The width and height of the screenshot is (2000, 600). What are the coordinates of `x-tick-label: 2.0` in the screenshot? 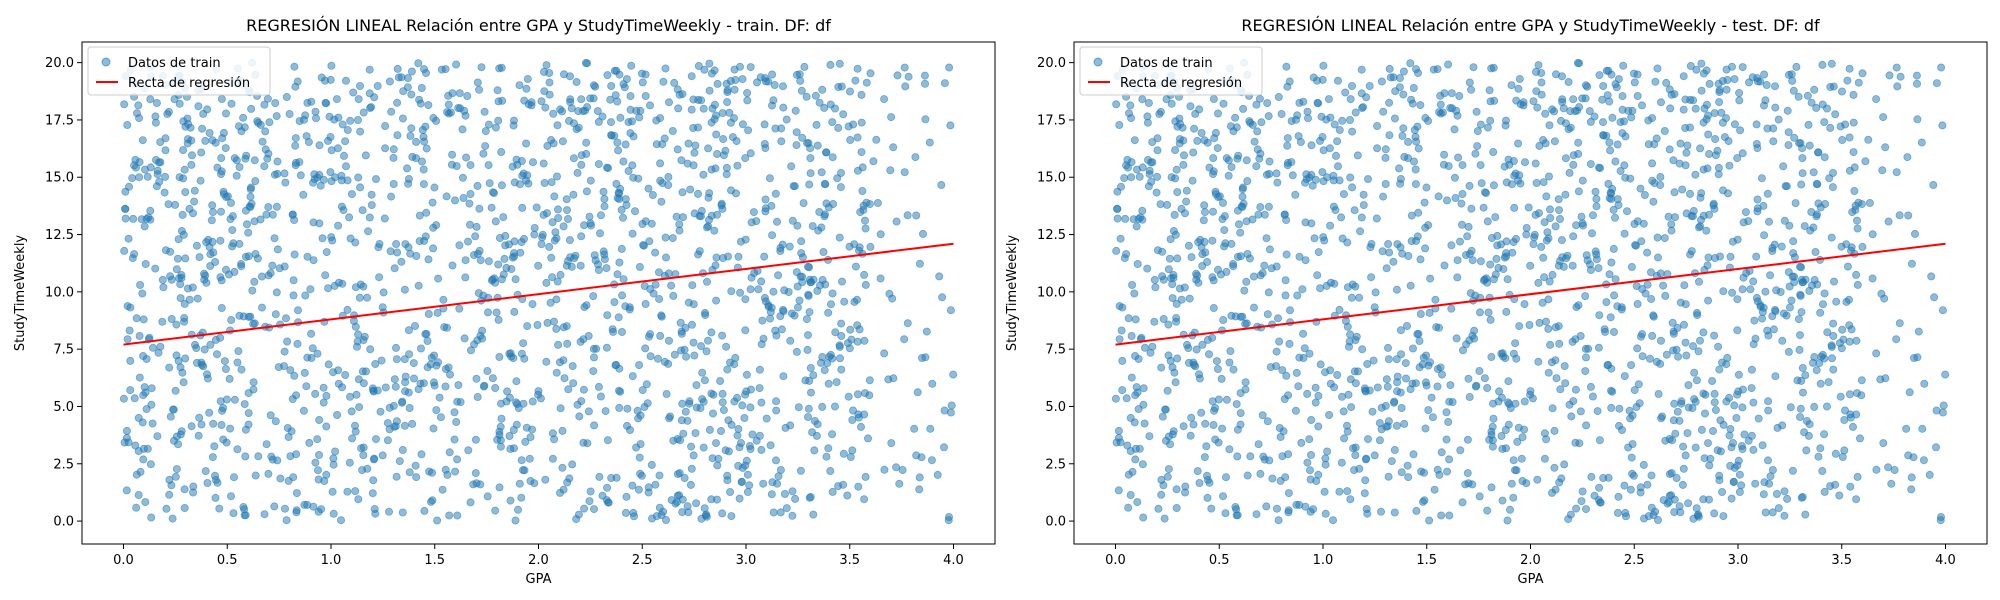 It's located at (538, 560).